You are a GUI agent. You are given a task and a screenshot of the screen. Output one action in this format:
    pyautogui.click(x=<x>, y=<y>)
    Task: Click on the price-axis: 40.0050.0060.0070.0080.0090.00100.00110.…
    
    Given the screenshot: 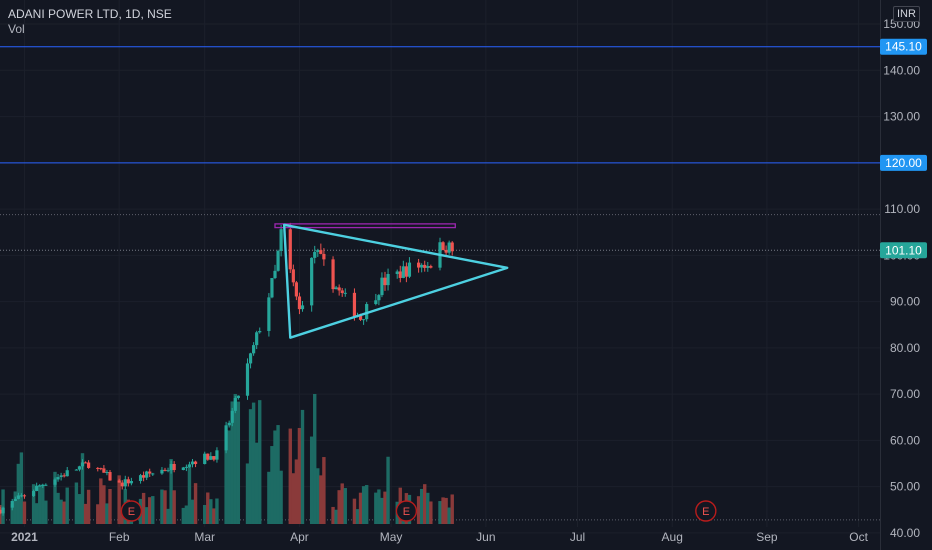 What is the action you would take?
    pyautogui.click(x=901, y=278)
    